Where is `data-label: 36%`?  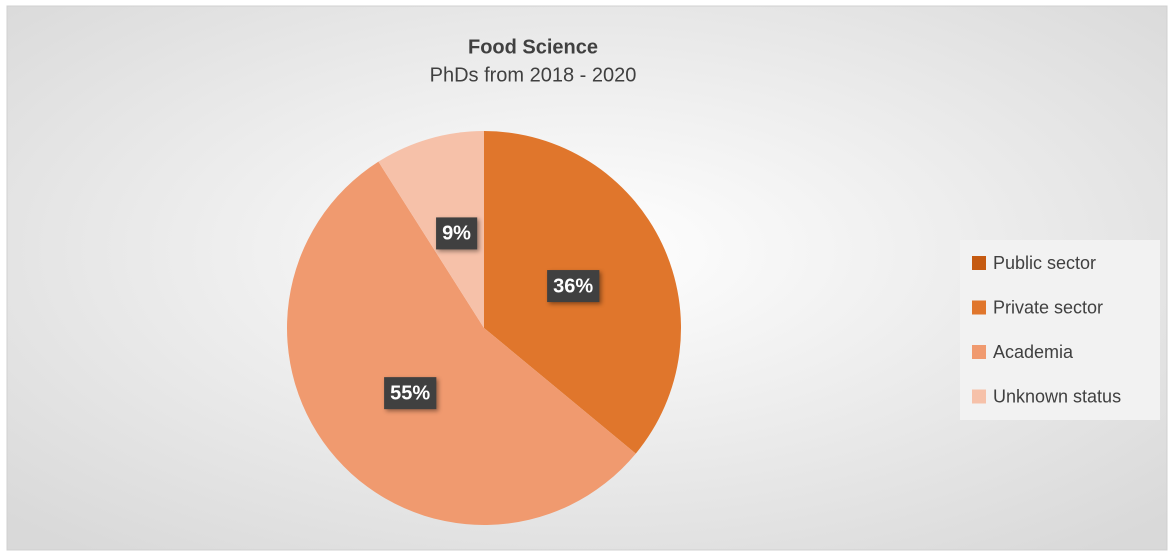 data-label: 36% is located at coordinates (573, 286).